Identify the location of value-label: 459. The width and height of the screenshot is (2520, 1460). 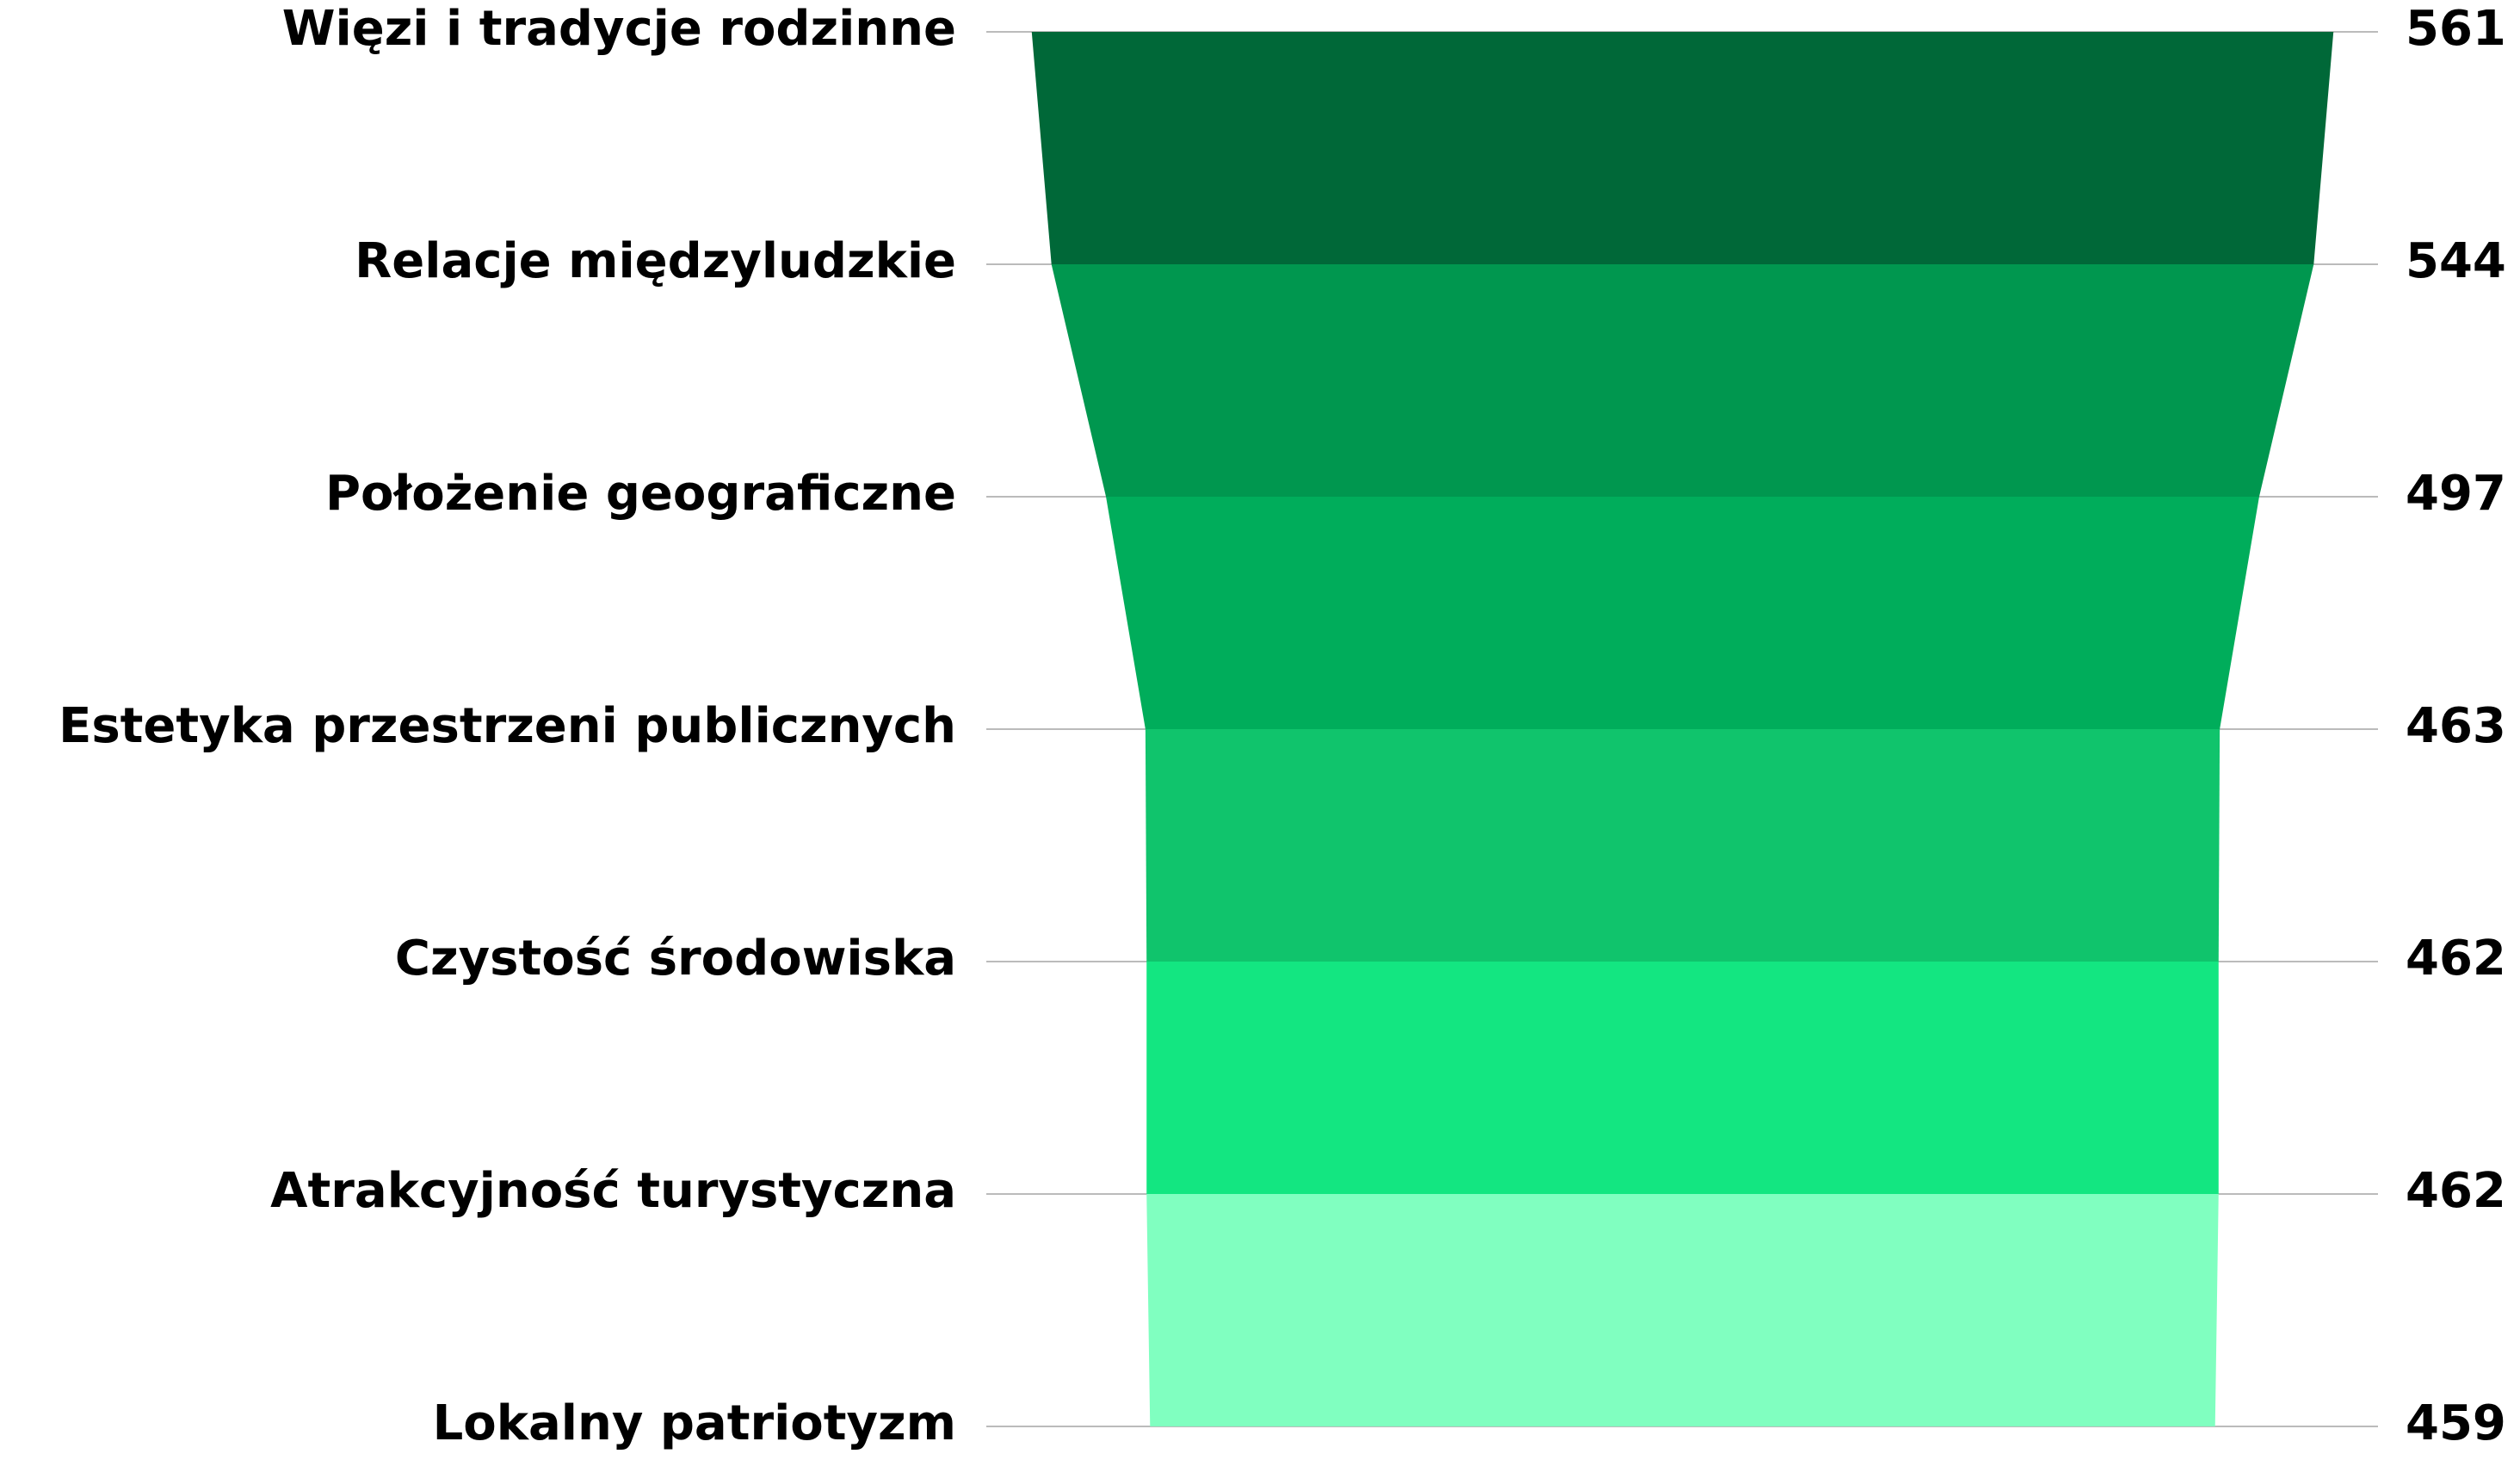
(2456, 1423).